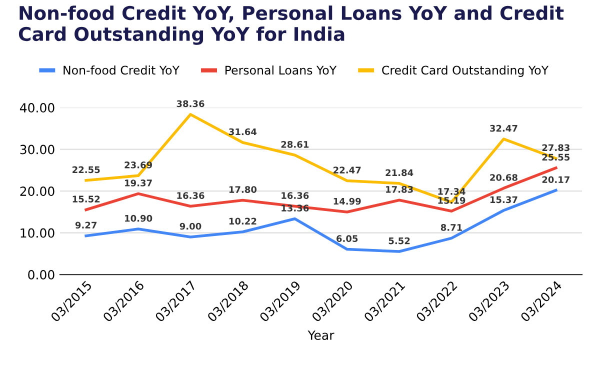 This screenshot has height=371, width=600. What do you see at coordinates (451, 227) in the screenshot?
I see `data-label: 8.71` at bounding box center [451, 227].